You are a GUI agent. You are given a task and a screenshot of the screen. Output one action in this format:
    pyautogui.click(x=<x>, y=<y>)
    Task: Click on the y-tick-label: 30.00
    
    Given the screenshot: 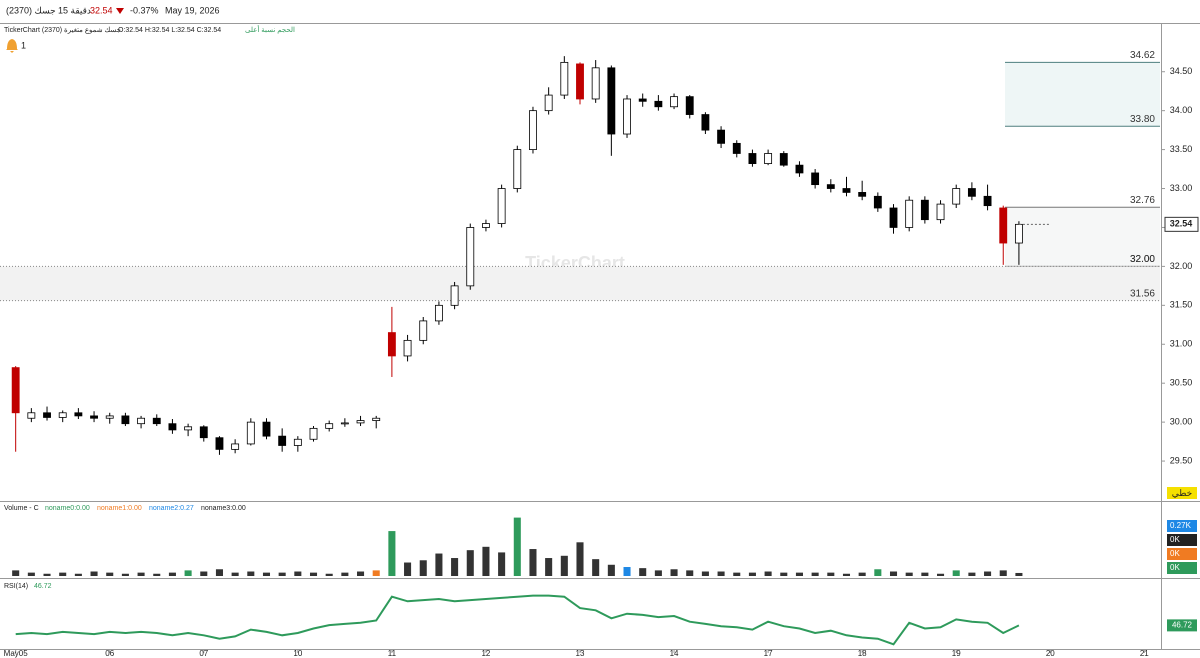 What is the action you would take?
    pyautogui.click(x=1181, y=422)
    